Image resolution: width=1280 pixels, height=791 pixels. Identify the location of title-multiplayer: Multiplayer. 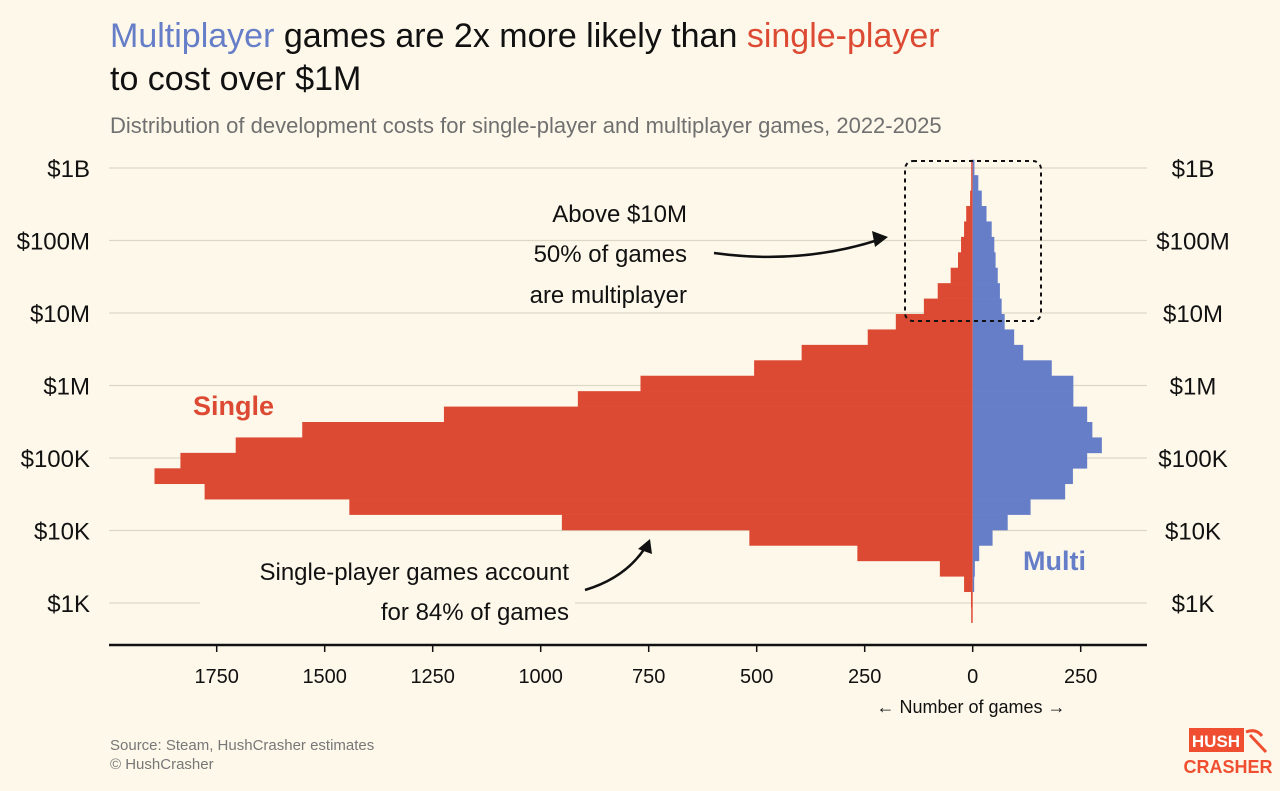
(192, 36).